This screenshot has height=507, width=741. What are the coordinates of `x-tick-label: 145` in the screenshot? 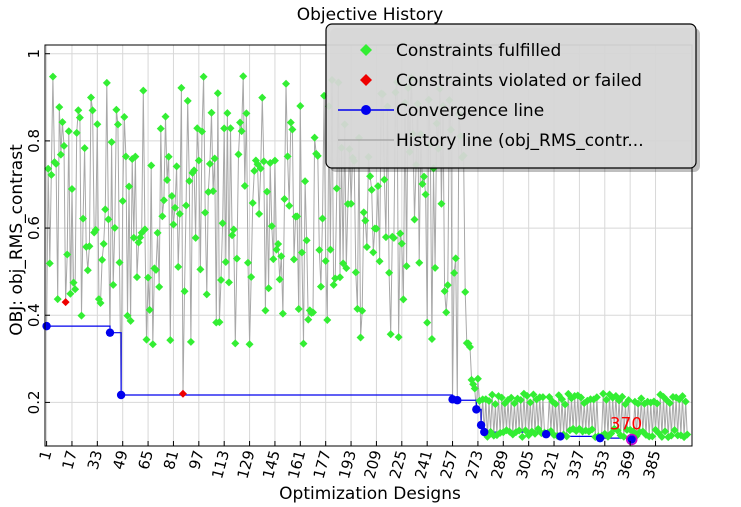 It's located at (271, 464).